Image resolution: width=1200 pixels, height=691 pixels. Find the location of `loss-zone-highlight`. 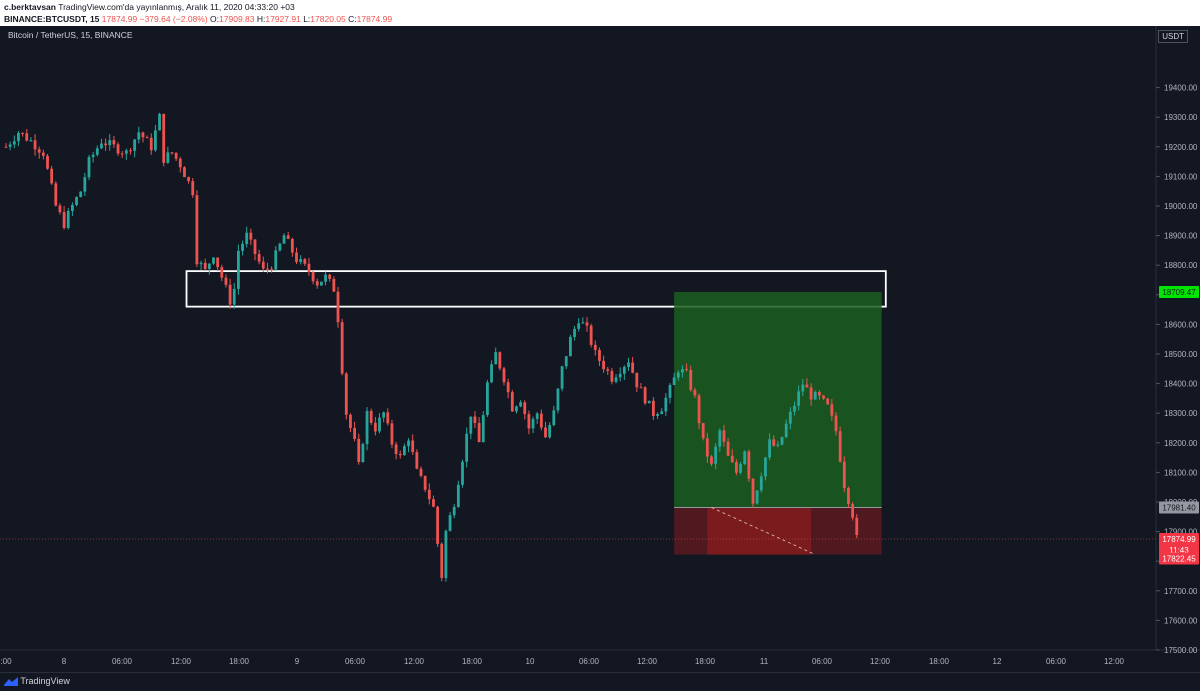

loss-zone-highlight is located at coordinates (759, 531).